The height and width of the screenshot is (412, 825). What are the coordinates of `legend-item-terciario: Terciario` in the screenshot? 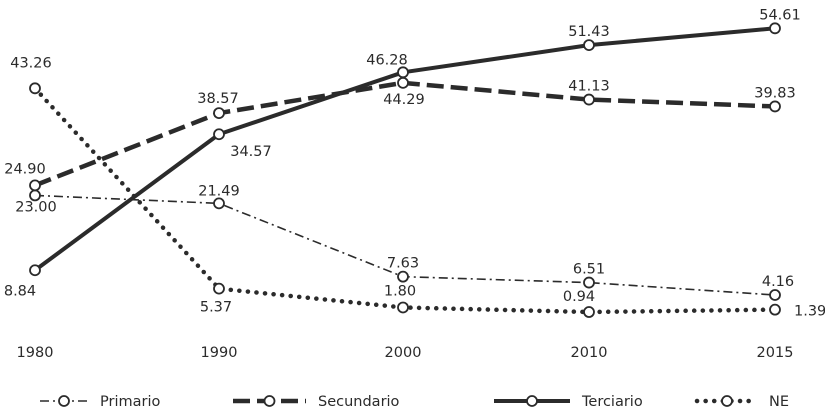 It's located at (568, 402).